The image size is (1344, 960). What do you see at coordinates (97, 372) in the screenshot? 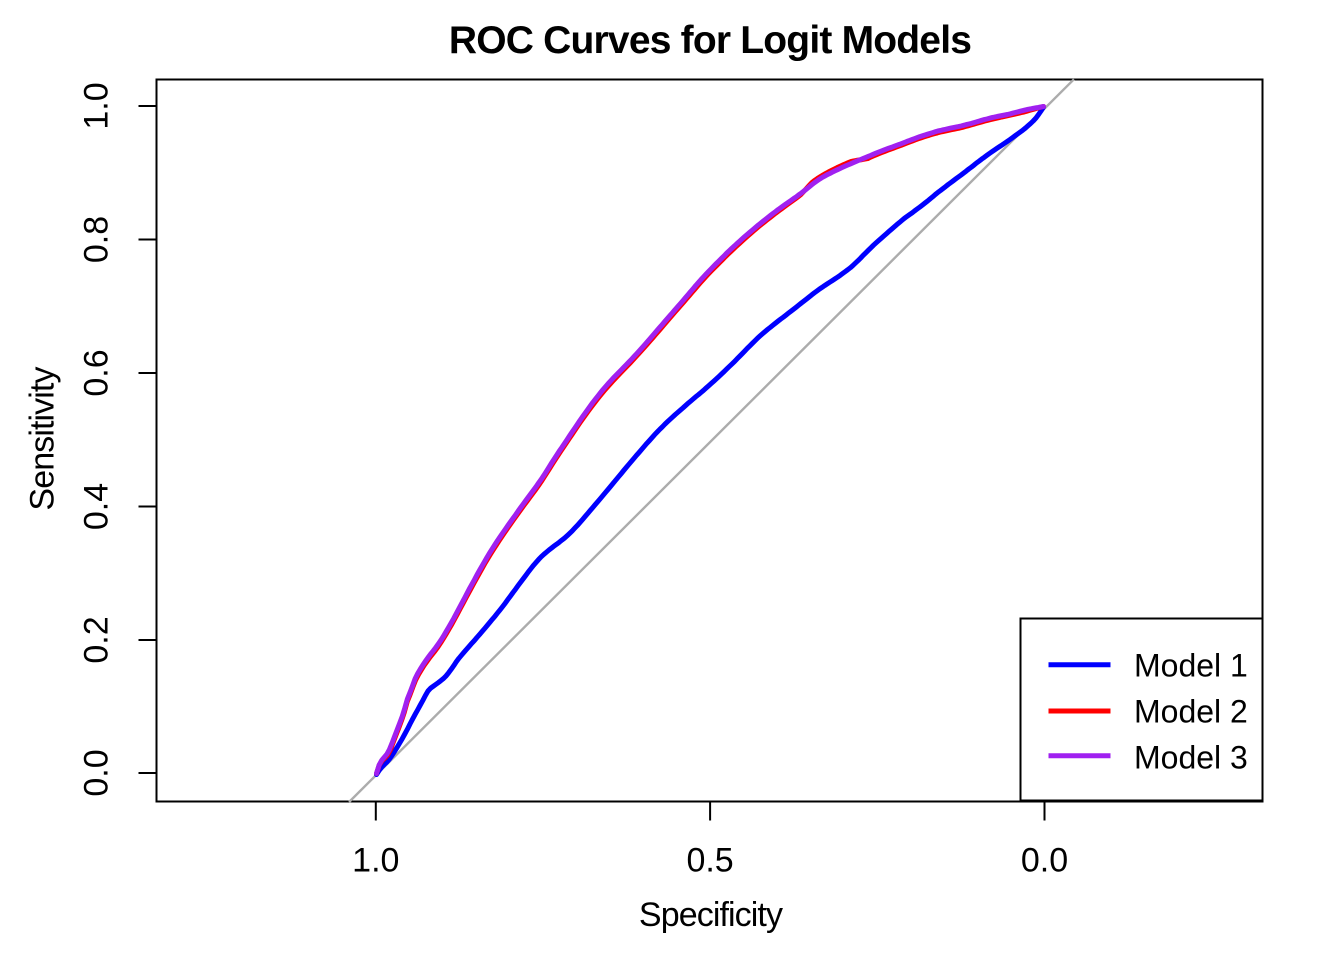
I see `svg-text: 0.6` at bounding box center [97, 372].